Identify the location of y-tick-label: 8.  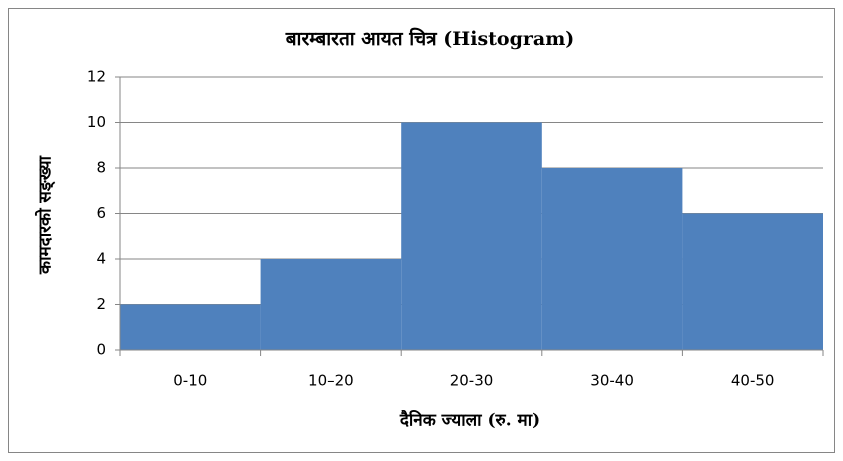
(101, 168).